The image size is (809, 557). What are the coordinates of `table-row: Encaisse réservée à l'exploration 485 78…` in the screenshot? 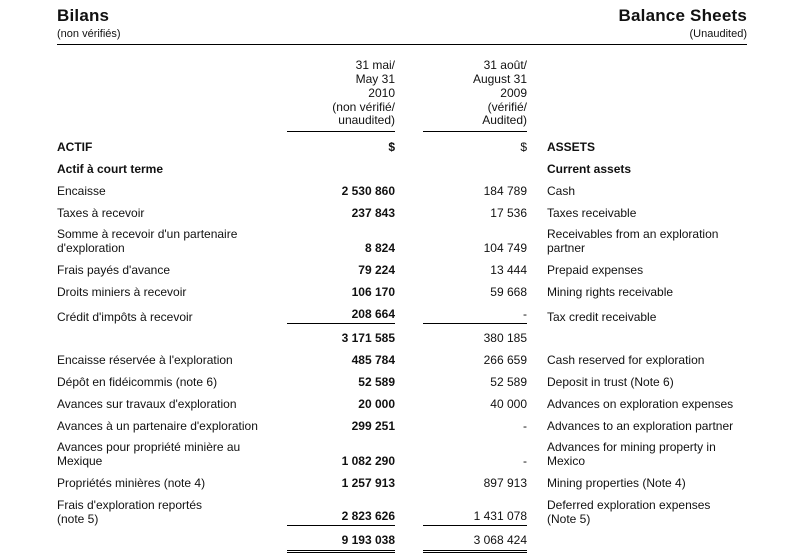 It's located at (402, 360).